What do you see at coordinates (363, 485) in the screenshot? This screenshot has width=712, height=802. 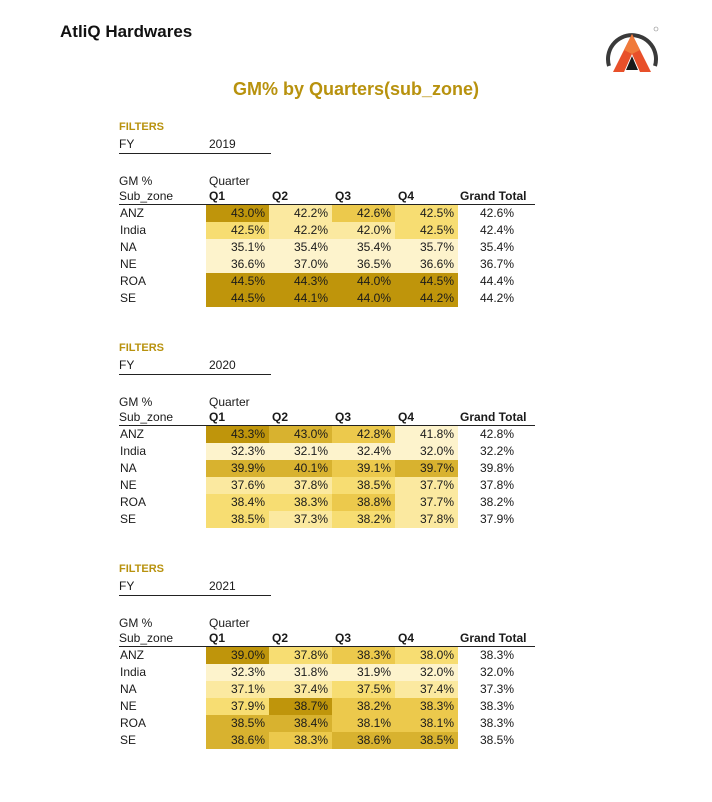 I see `gm-cell-q3: 38.5%` at bounding box center [363, 485].